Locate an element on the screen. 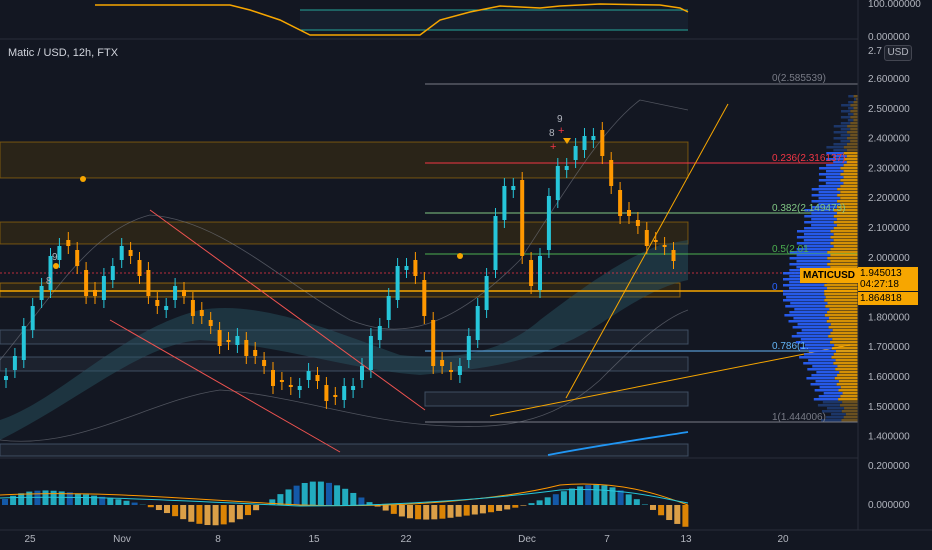 This screenshot has height=550, width=932. symbol-title: Matic / USD, 12h, FTX is located at coordinates (63, 53).